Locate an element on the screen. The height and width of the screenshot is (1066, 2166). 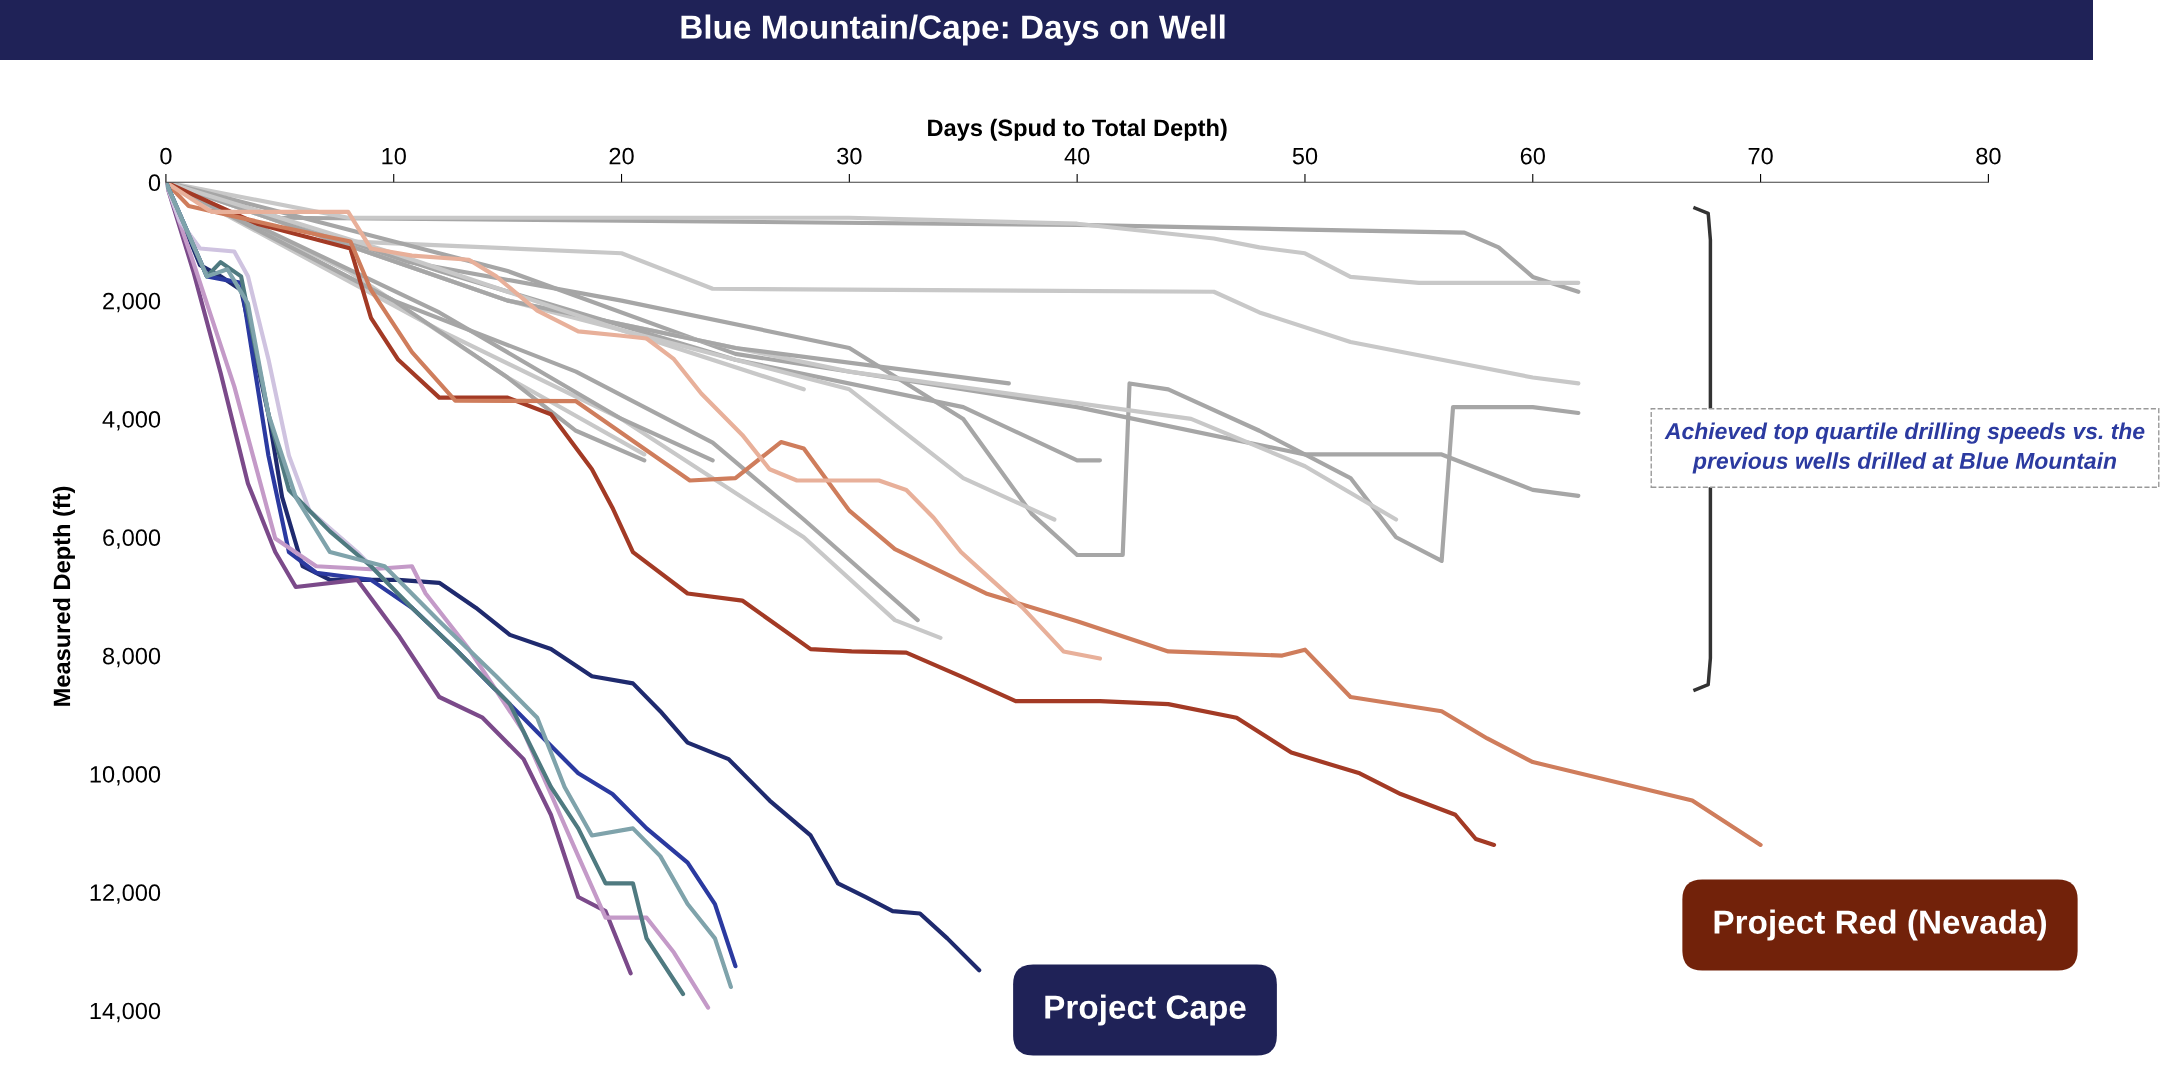
y-tick-label: 14,000 is located at coordinates (125, 1012).